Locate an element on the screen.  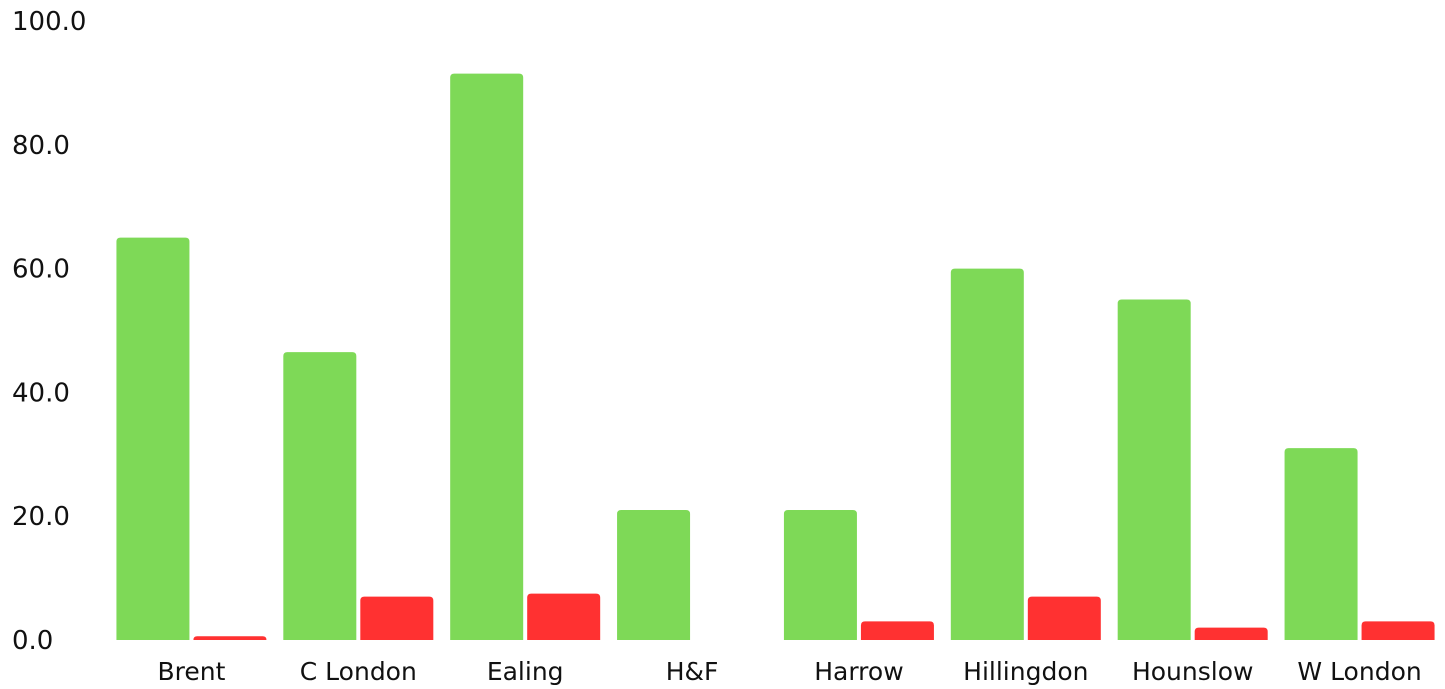
y-axis: 0.0 20.0 40.0 60.0 80.0 100.0 is located at coordinates (49, 331).